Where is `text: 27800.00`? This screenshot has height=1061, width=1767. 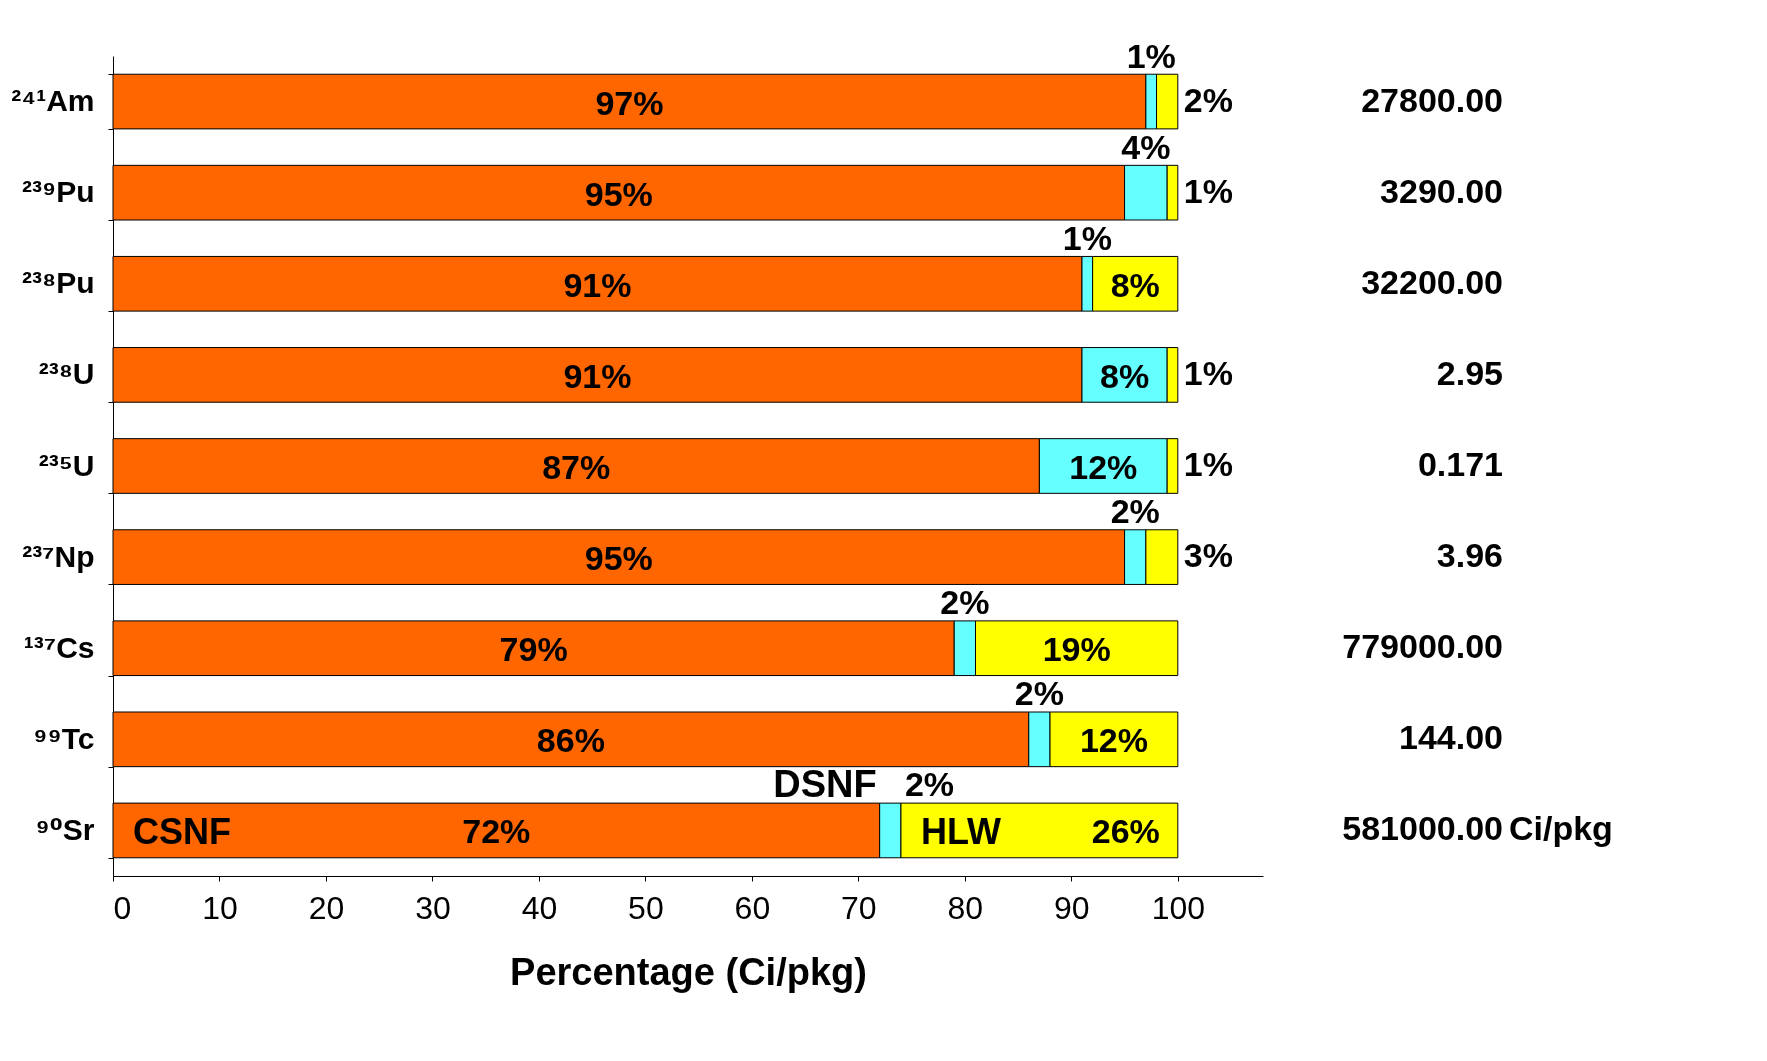
text: 27800.00 is located at coordinates (1432, 99).